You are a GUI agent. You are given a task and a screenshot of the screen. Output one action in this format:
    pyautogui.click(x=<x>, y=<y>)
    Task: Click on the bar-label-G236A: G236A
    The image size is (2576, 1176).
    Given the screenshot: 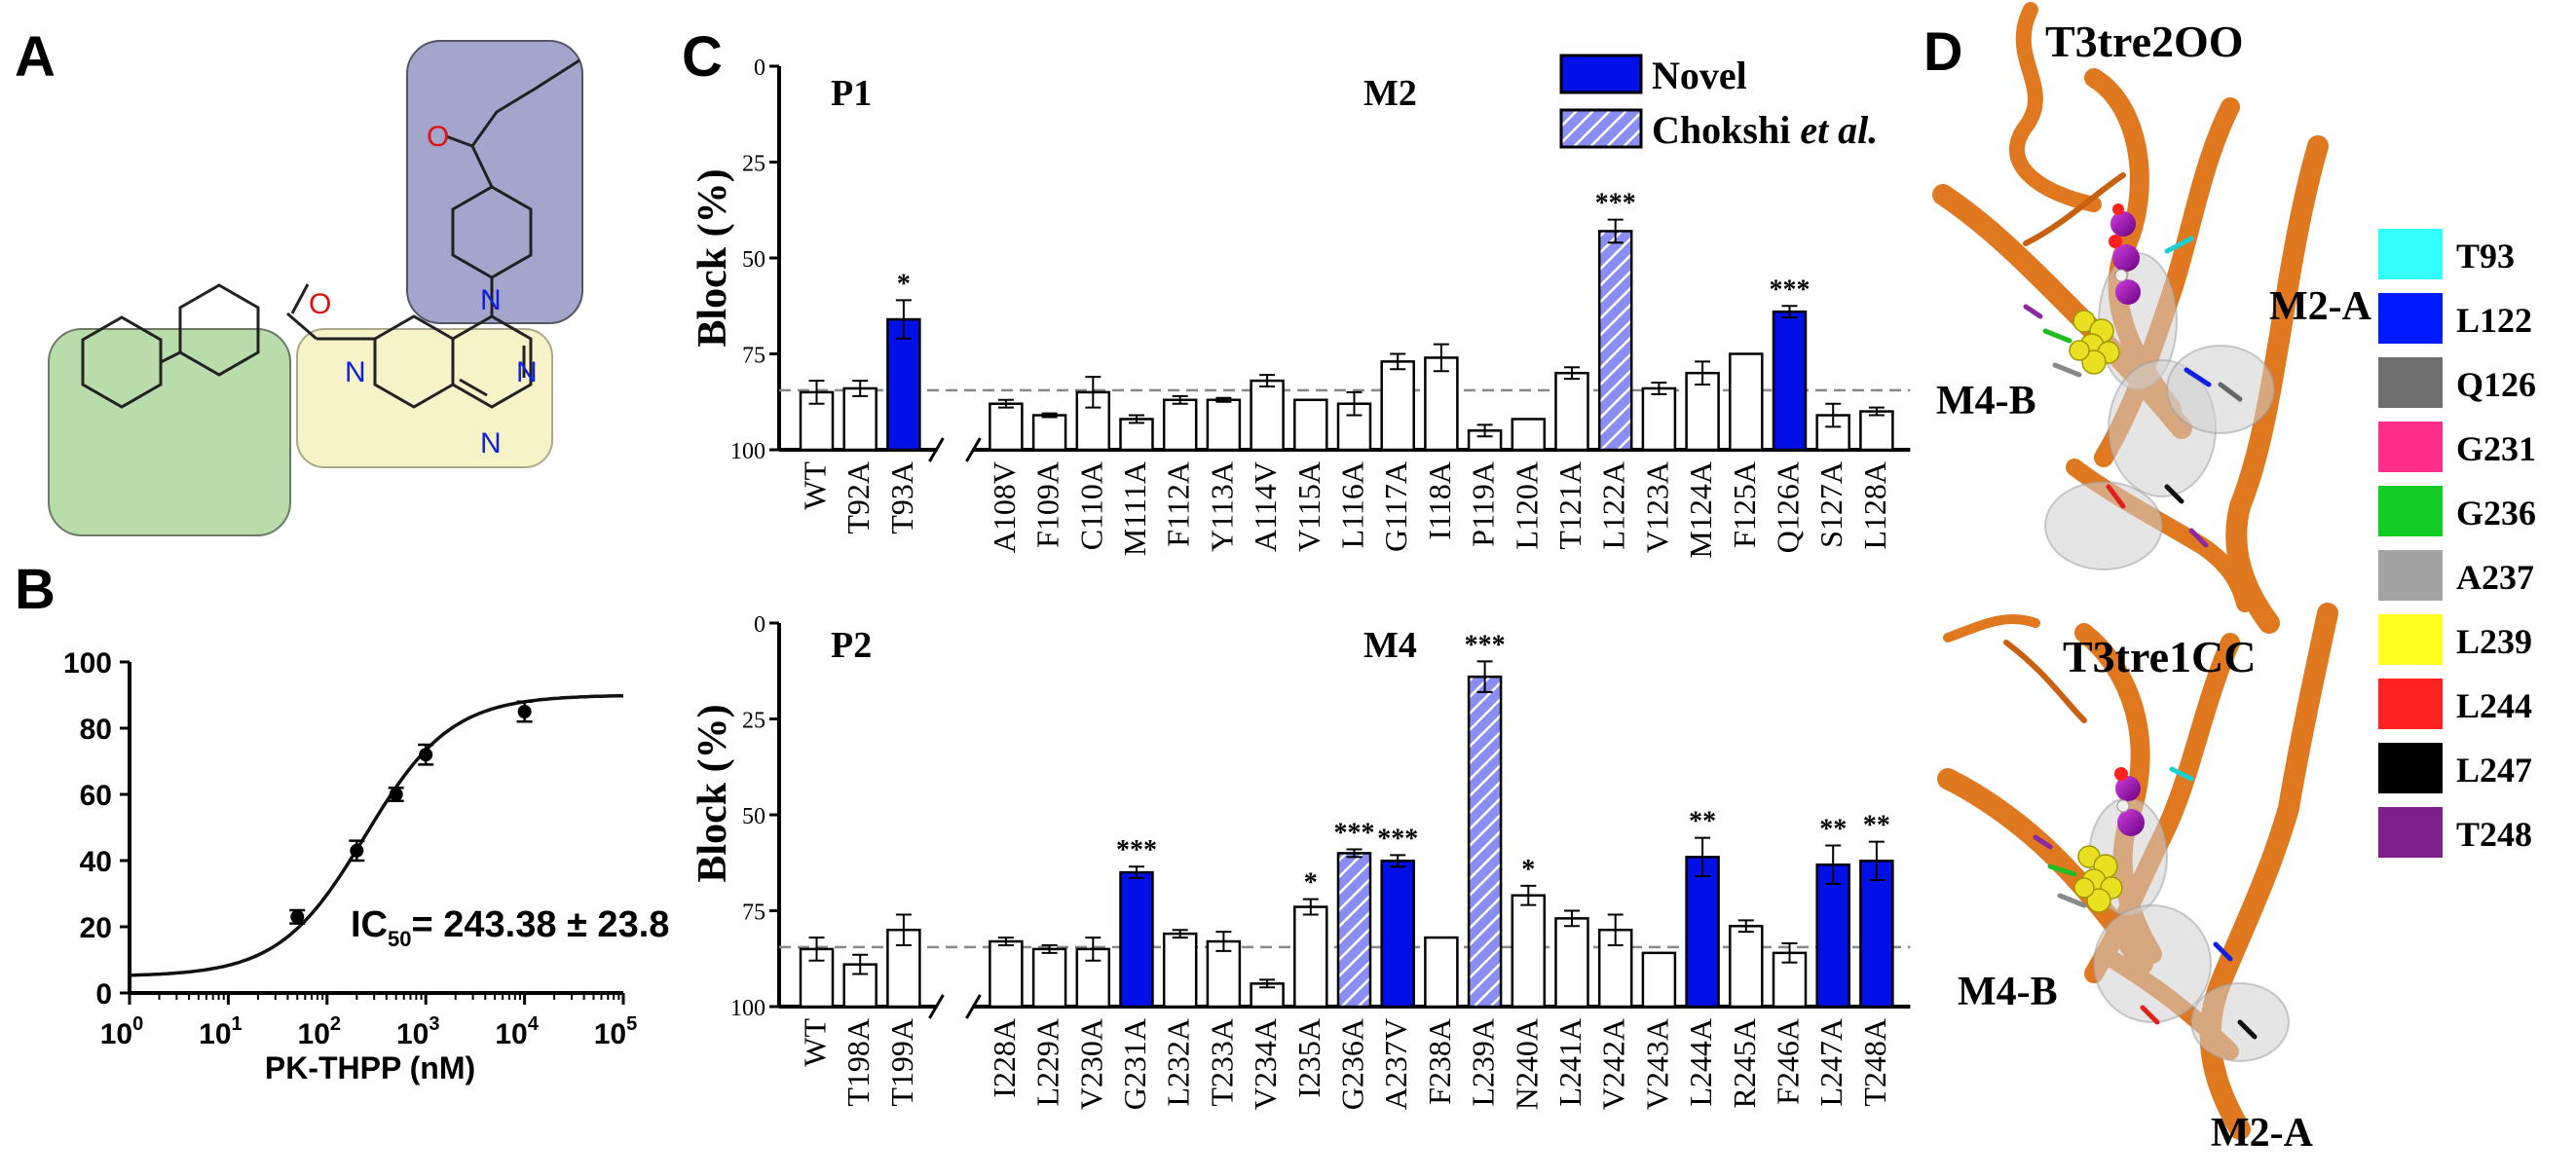 What is the action you would take?
    pyautogui.click(x=1352, y=1064)
    